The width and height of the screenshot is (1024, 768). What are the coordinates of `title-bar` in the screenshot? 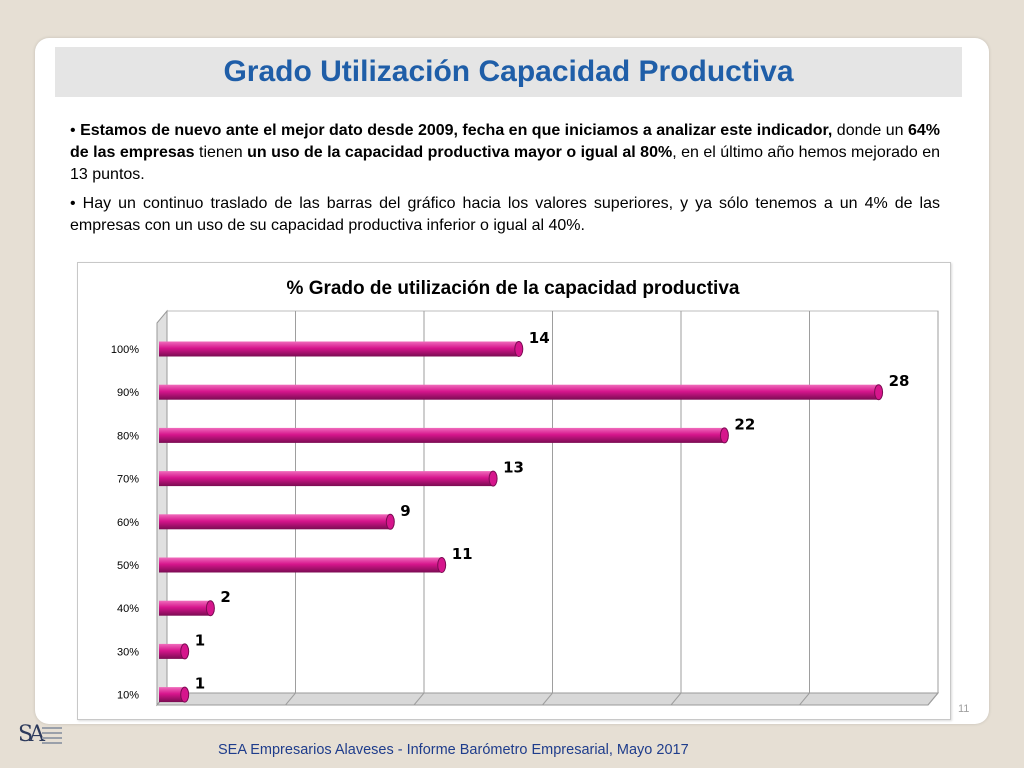 It's located at (508, 72).